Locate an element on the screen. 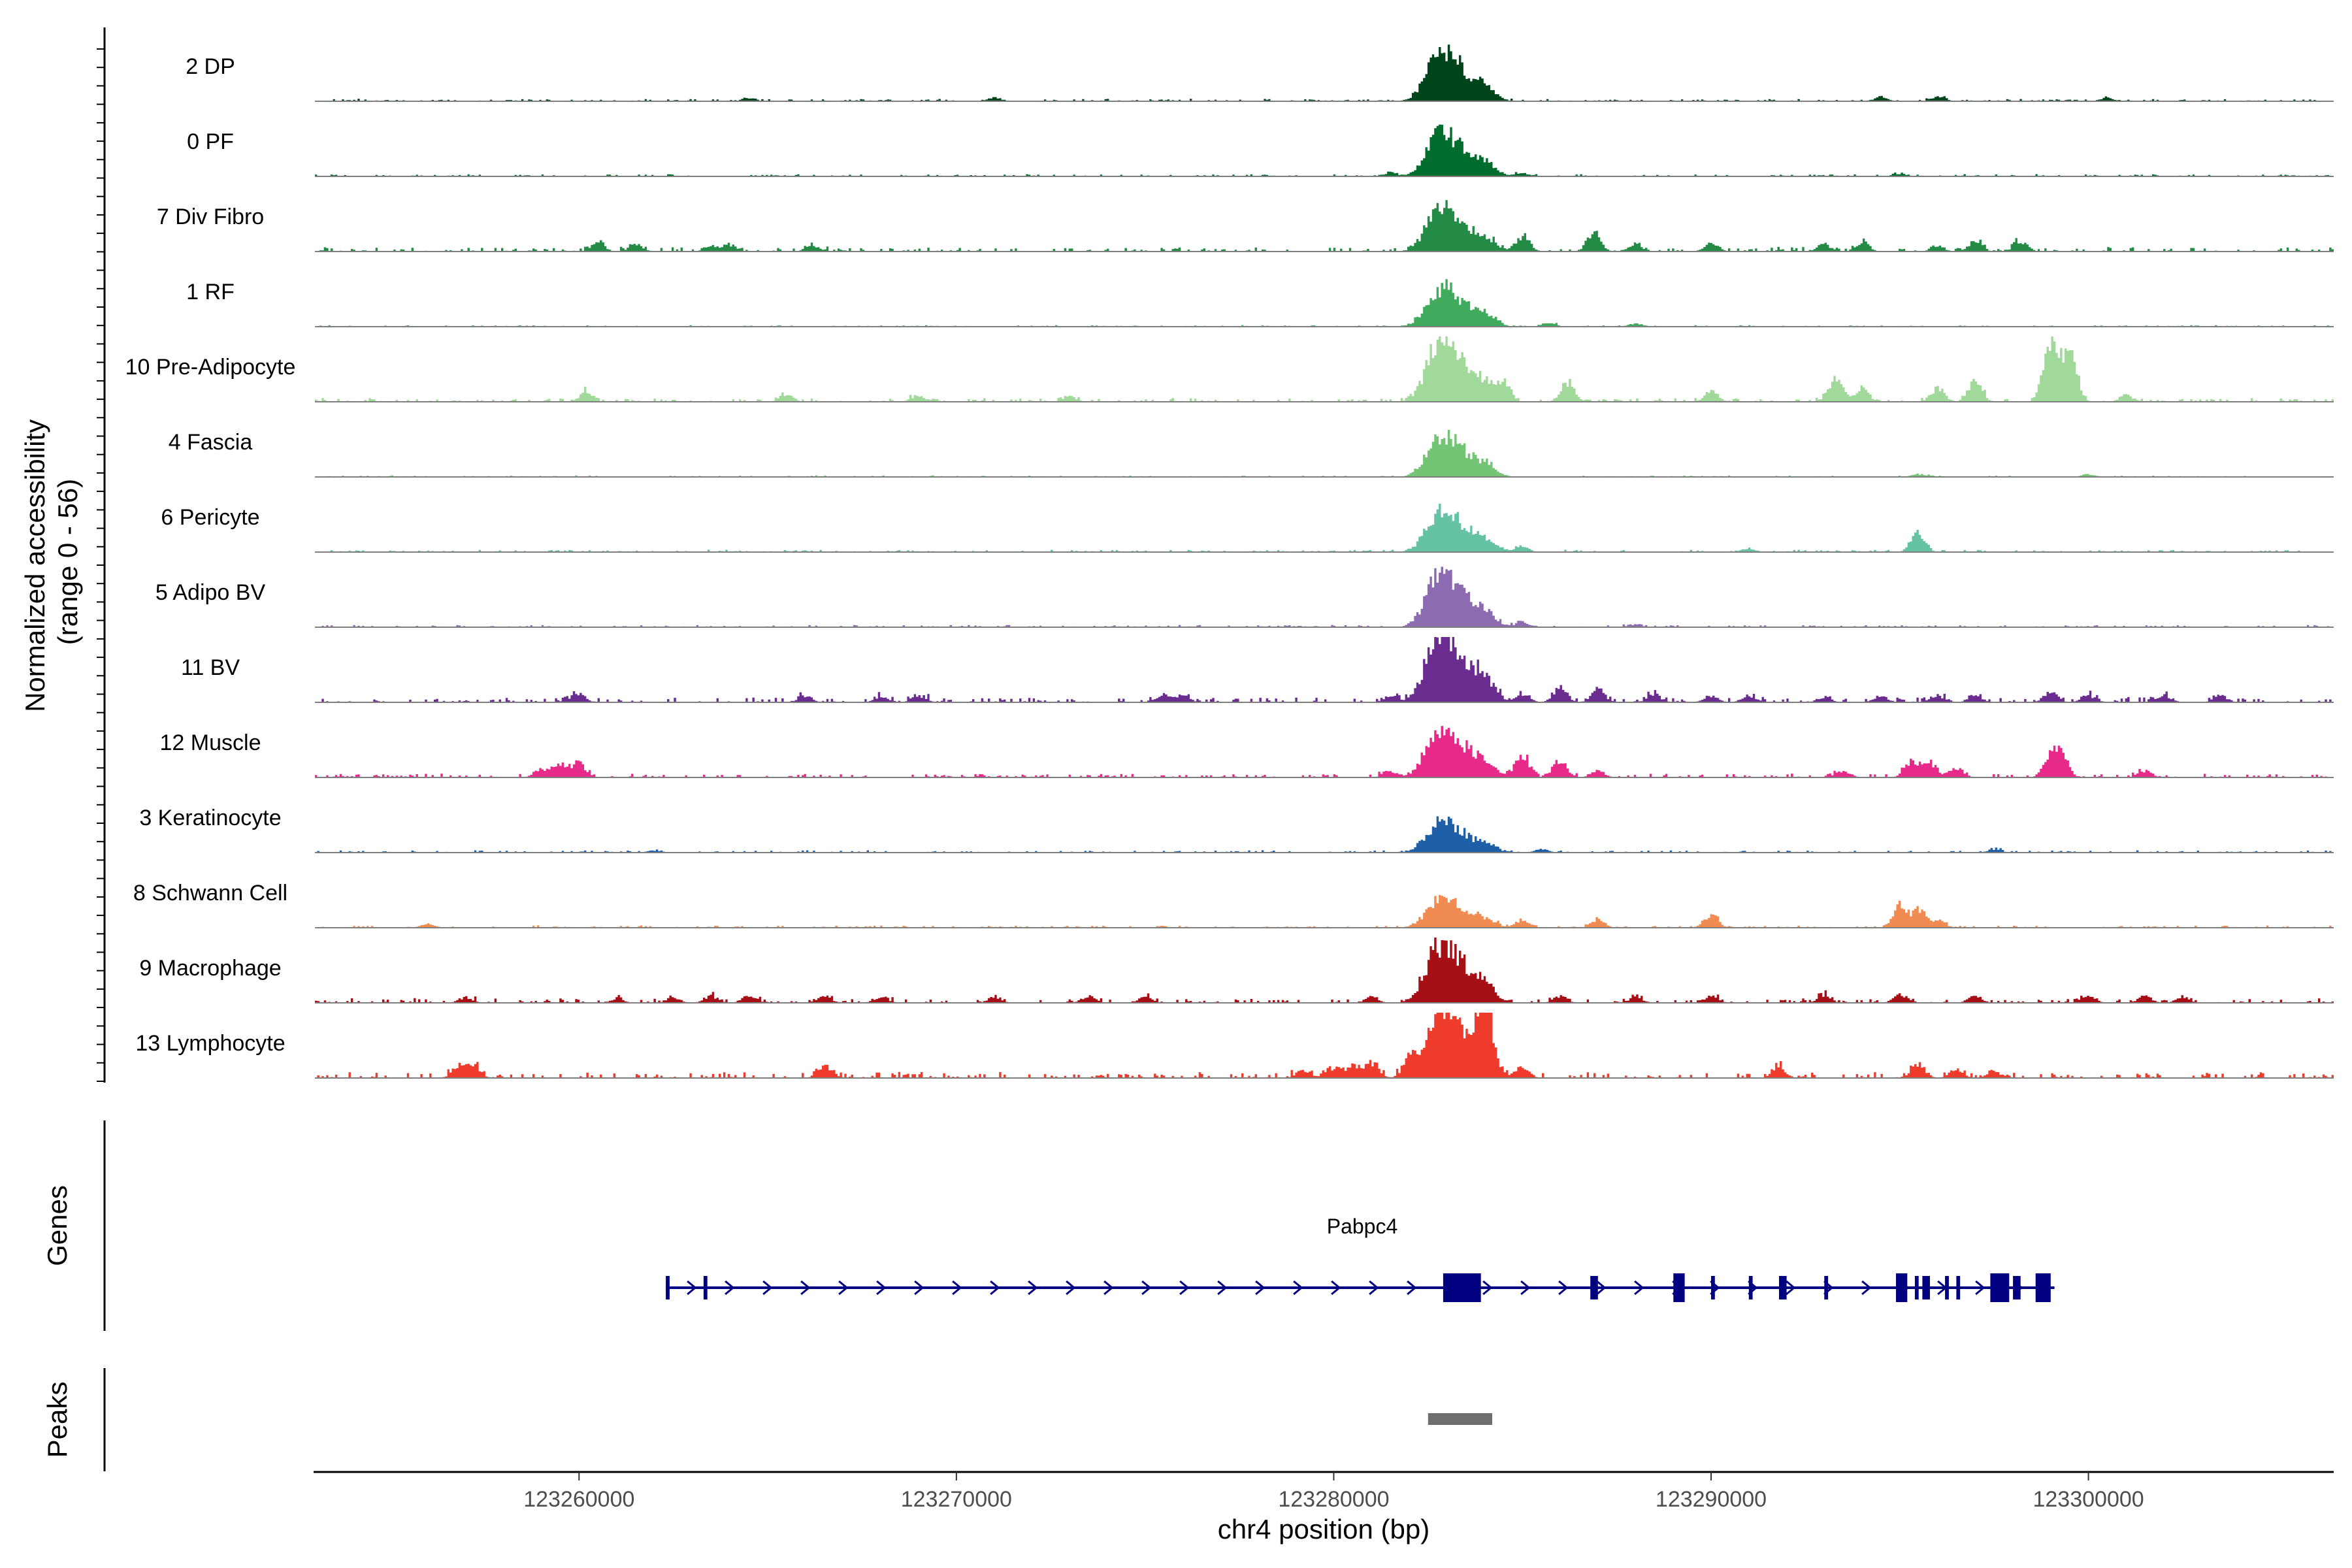 This screenshot has width=2352, height=1568. track-1-rf: 1 RF is located at coordinates (1260, 303).